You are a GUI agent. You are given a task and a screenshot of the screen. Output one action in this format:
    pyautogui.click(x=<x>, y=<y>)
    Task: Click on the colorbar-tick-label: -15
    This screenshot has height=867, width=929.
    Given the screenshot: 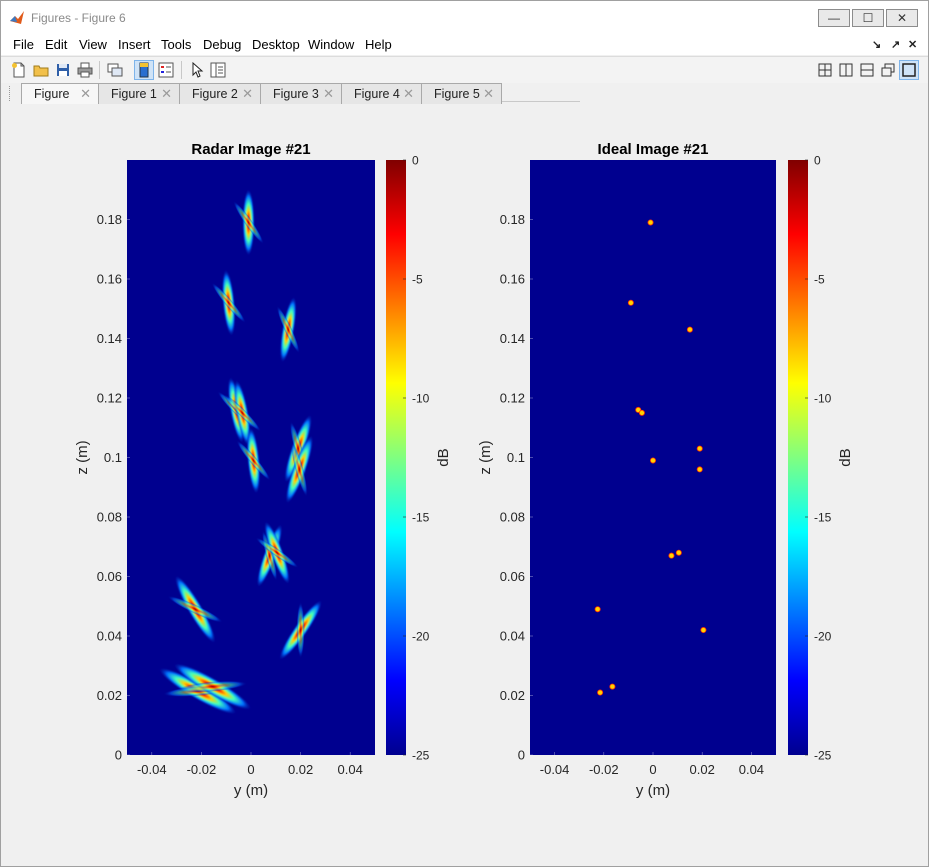 What is the action you would take?
    pyautogui.click(x=421, y=518)
    